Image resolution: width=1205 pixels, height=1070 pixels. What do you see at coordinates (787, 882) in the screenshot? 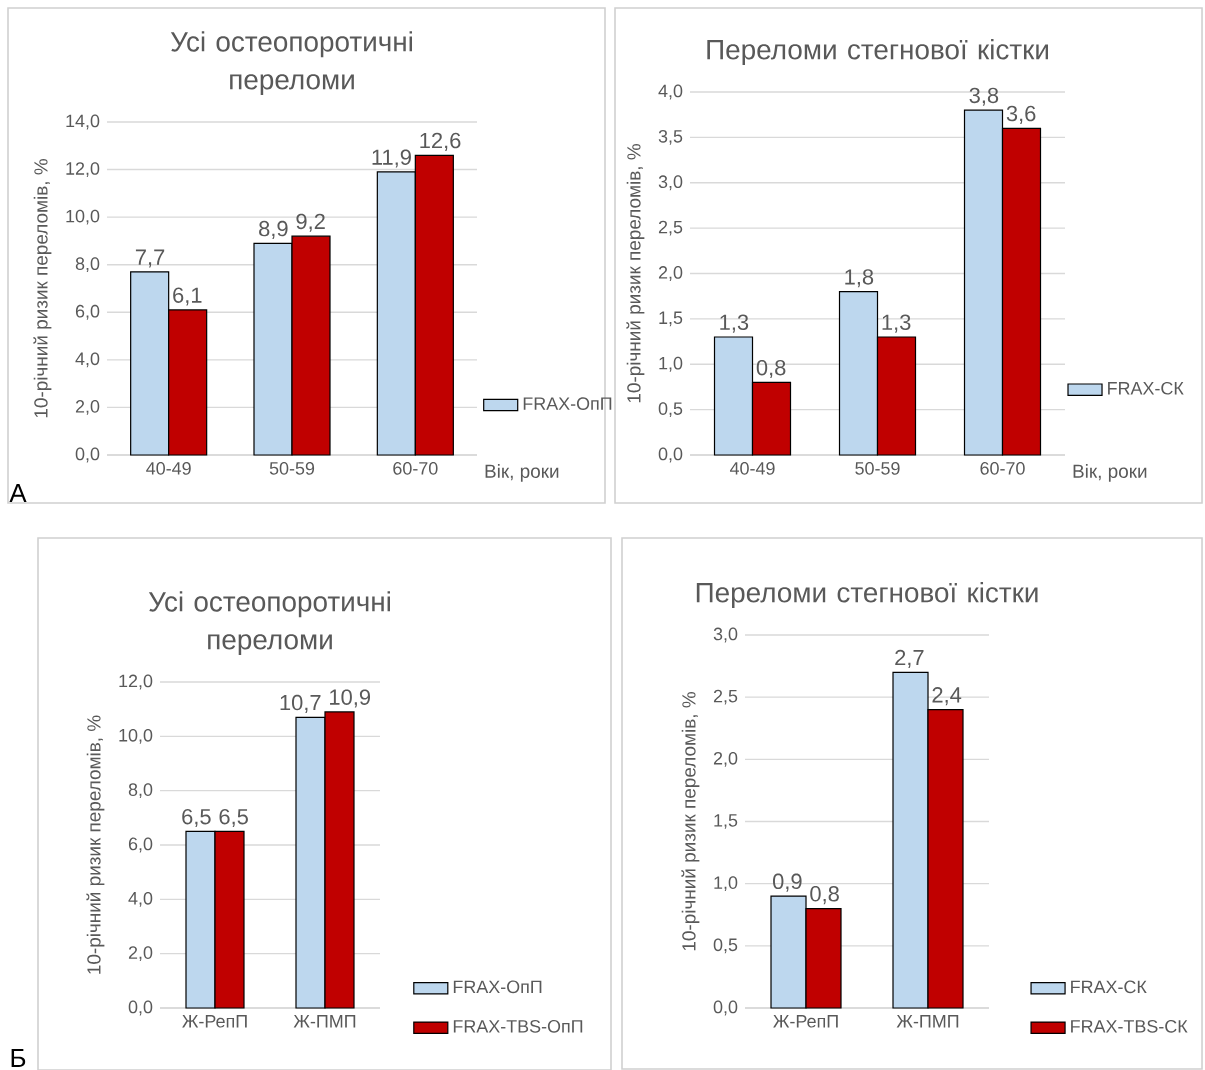
I see `data-label: 0,9` at bounding box center [787, 882].